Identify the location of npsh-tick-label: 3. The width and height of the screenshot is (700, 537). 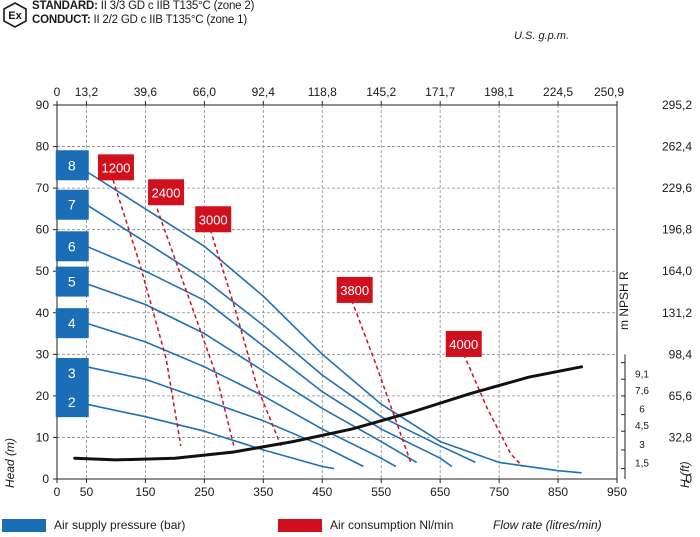
(642, 445).